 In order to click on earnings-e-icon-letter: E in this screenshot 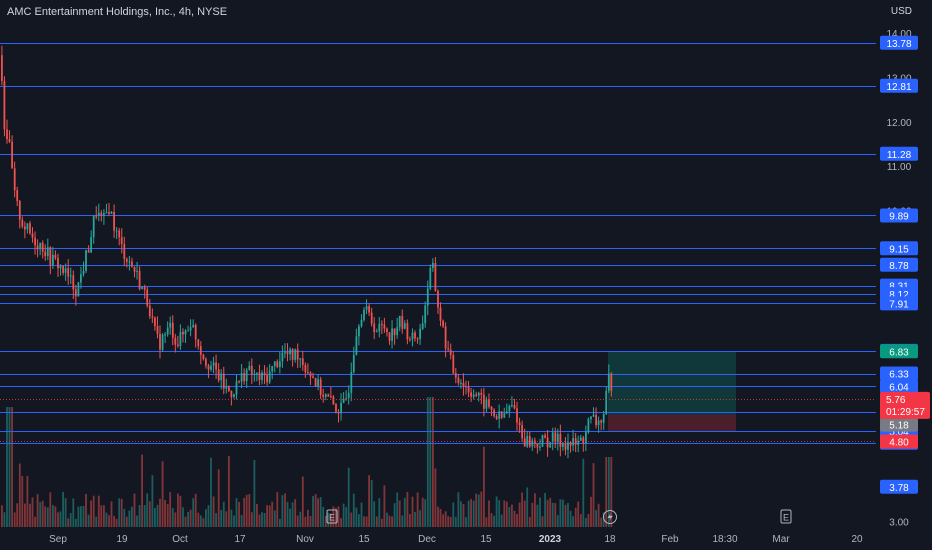, I will do `click(332, 518)`.